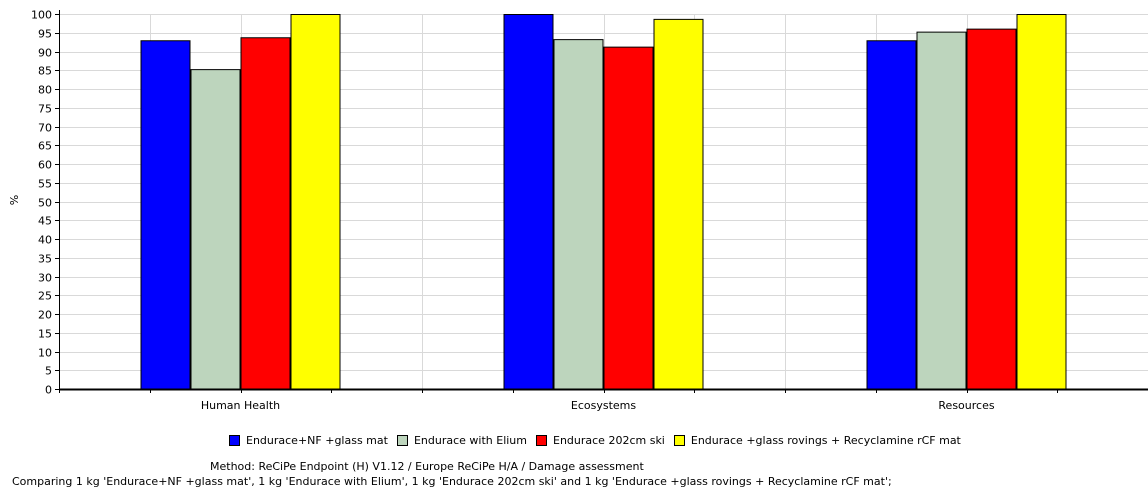 The width and height of the screenshot is (1148, 492). I want to click on y-tick-label: 70, so click(45, 128).